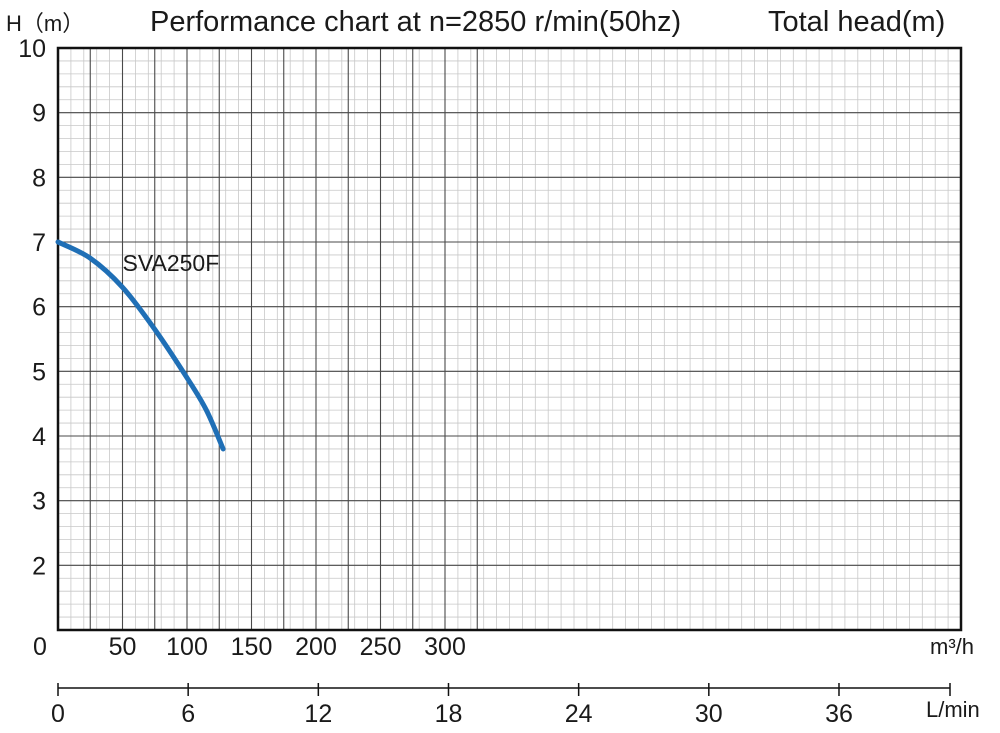 The width and height of the screenshot is (1000, 733). I want to click on x-tick-label: 300, so click(445, 647).